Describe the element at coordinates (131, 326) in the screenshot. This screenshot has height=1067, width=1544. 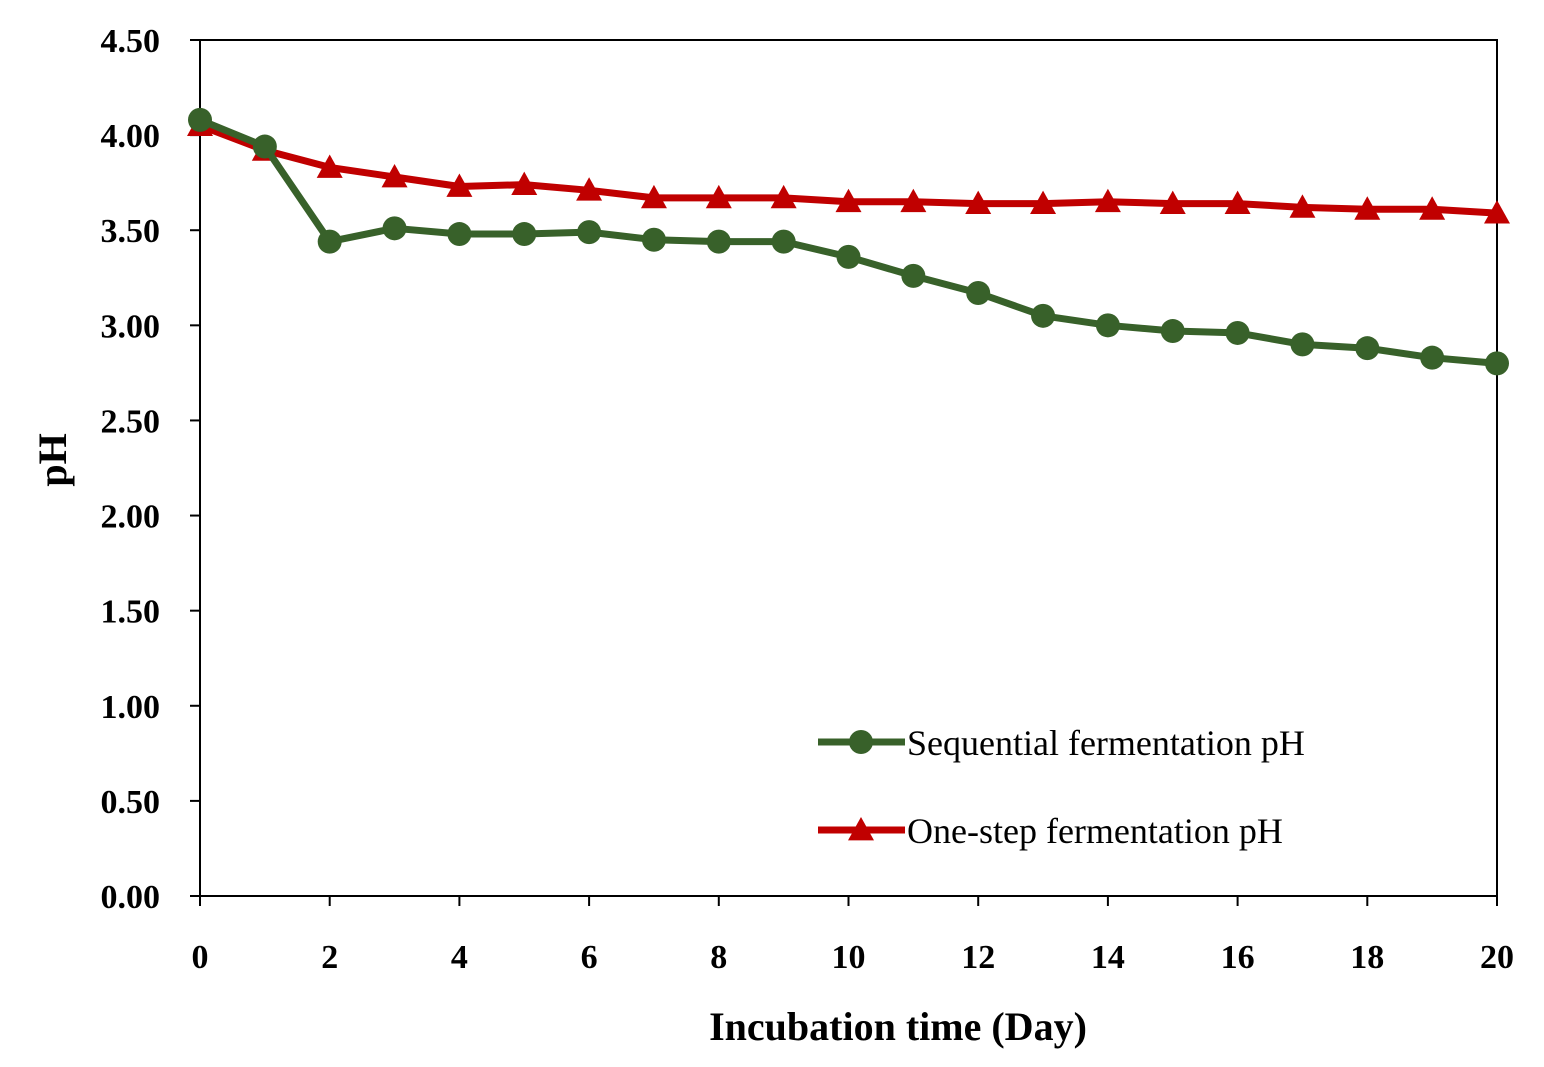
I see `y-tick-label: 3.00` at that location.